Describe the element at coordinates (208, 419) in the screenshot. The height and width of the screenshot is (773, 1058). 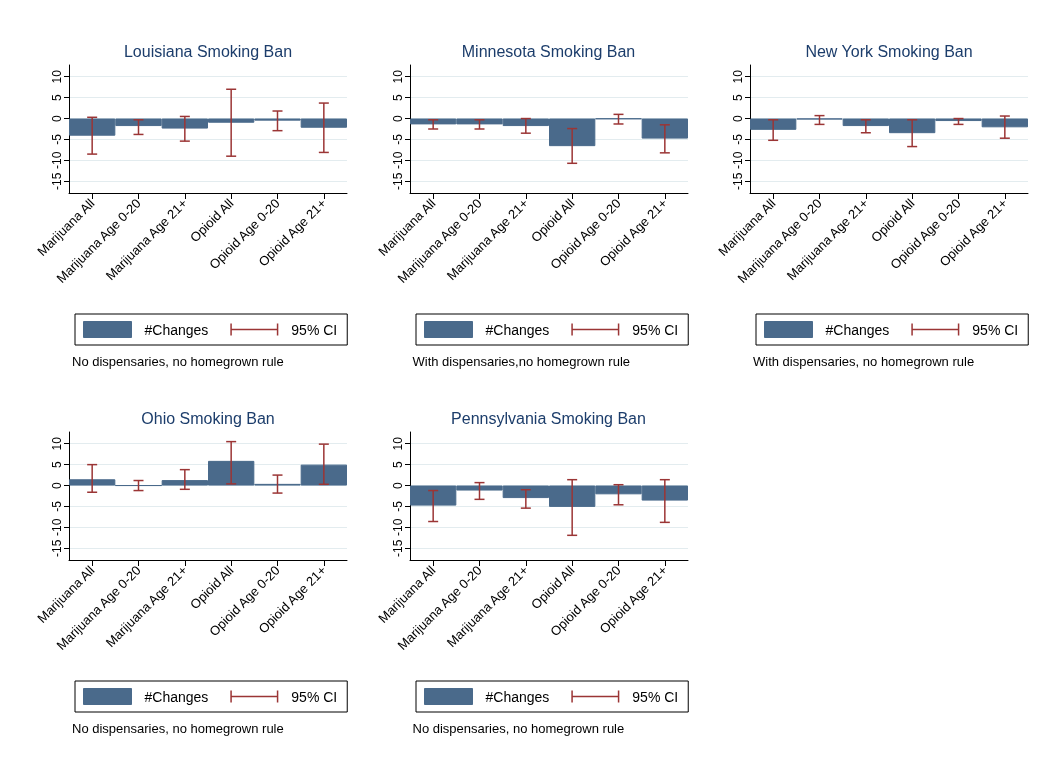
I see `chart-title: Ohio Smoking Ban` at that location.